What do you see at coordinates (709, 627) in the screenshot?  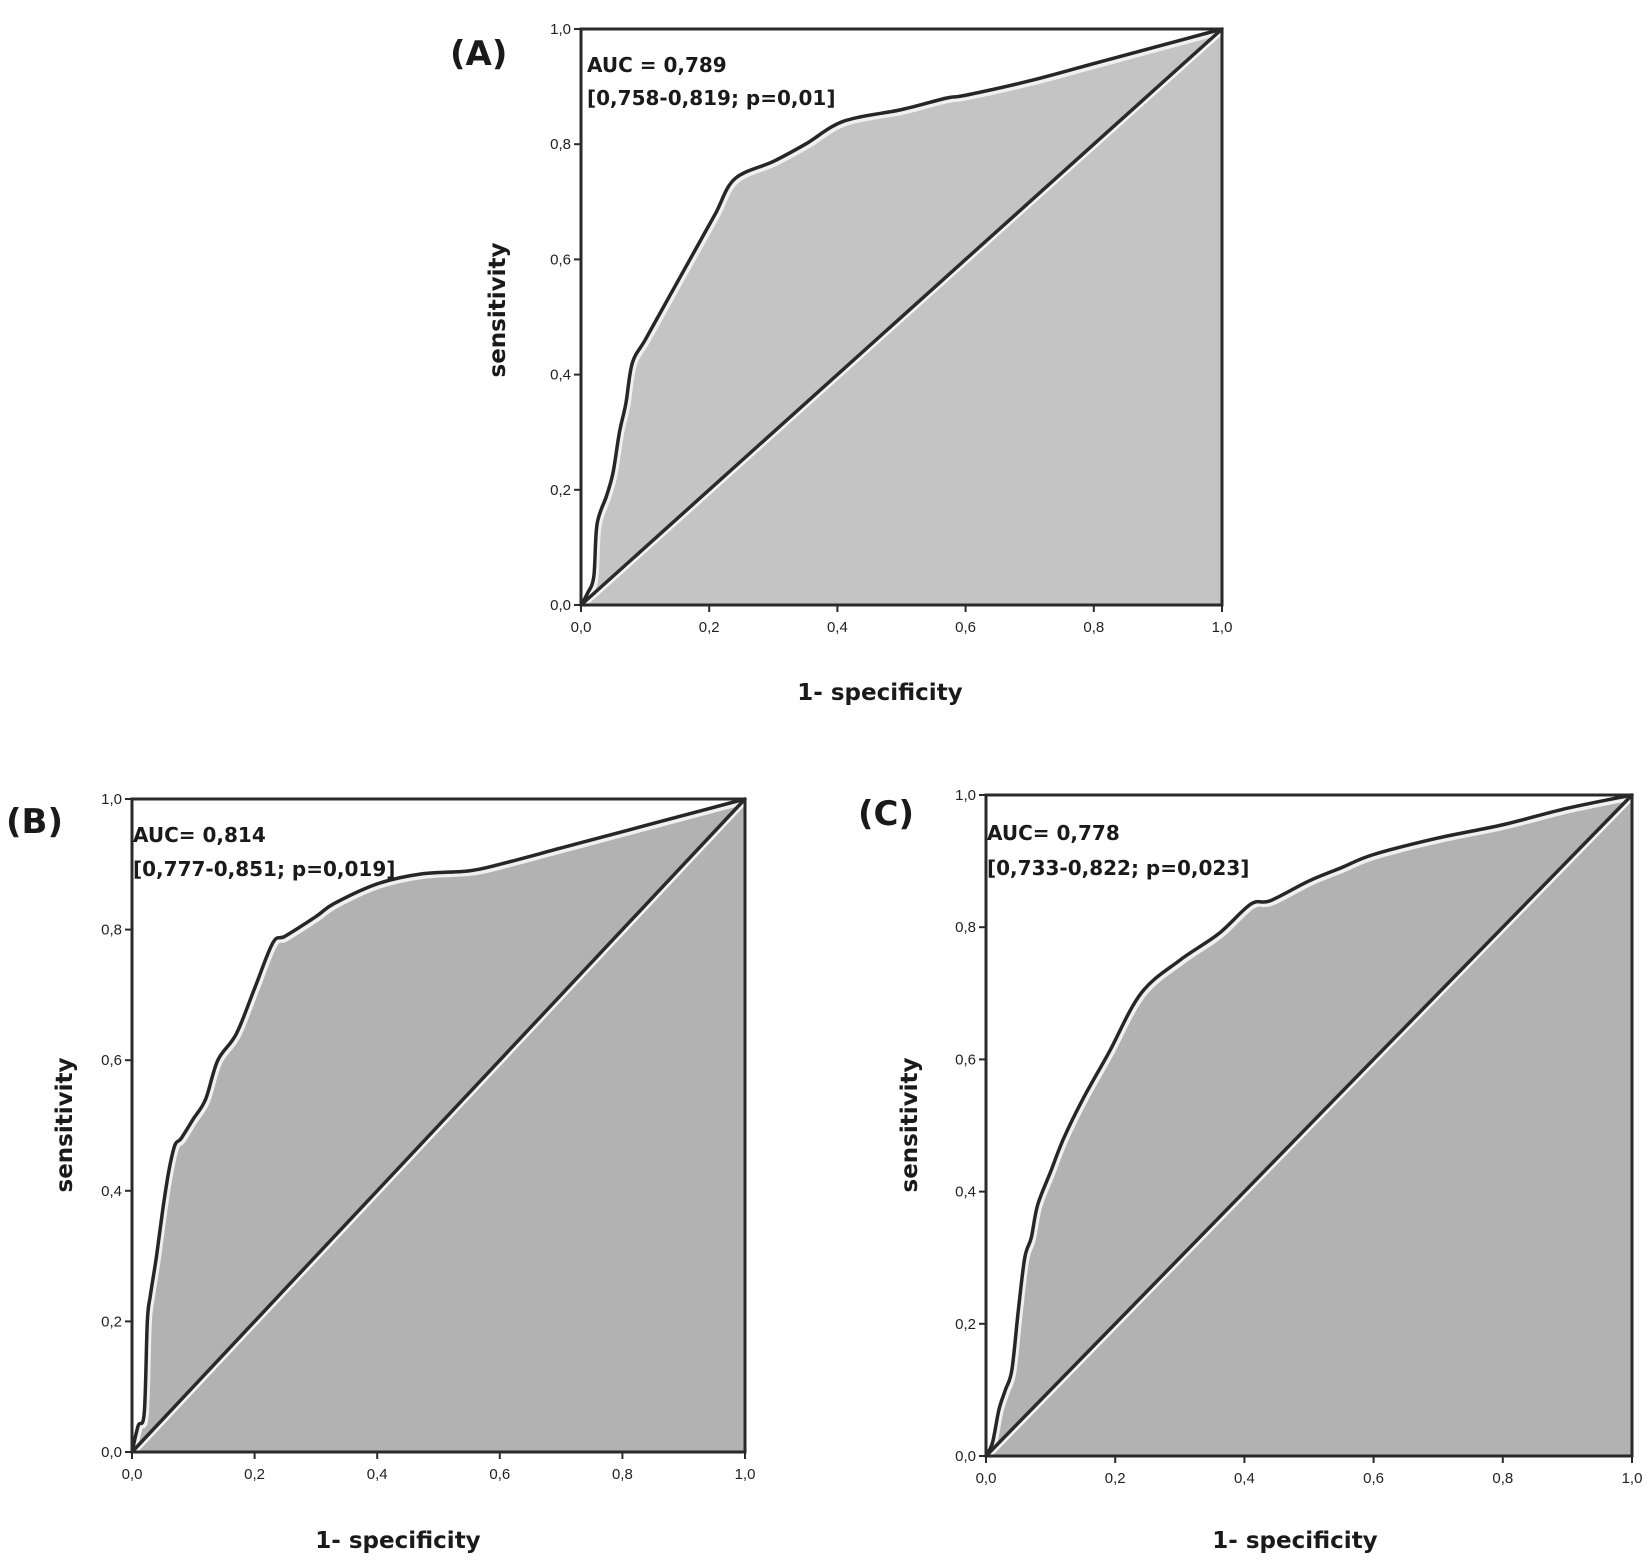 I see `panel-1-x-tick-label: 0,2` at bounding box center [709, 627].